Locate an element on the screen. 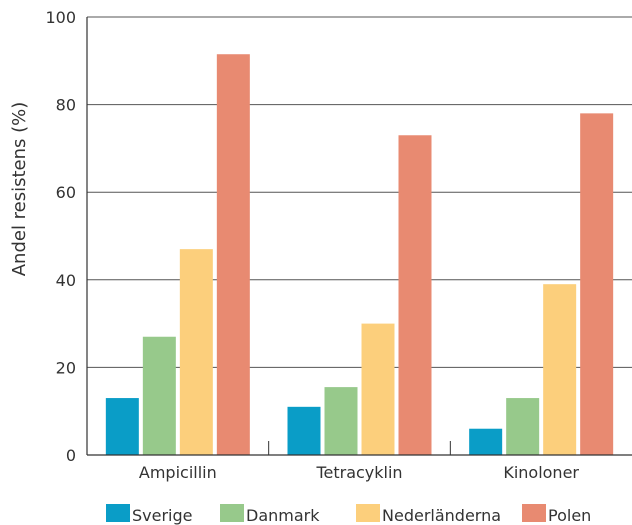 This screenshot has height=525, width=632. legend-label: Danmark is located at coordinates (283, 515).